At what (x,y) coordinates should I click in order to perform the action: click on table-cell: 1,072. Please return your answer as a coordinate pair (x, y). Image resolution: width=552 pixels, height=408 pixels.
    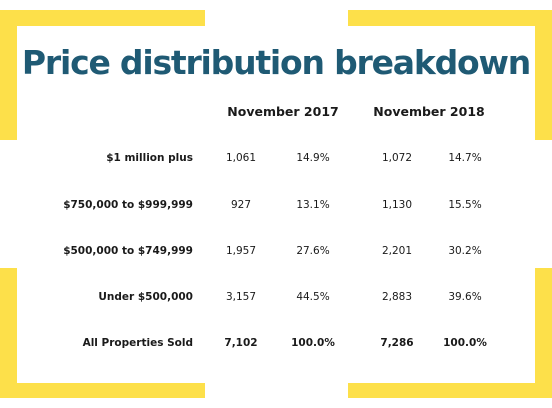
    Looking at the image, I should click on (397, 158).